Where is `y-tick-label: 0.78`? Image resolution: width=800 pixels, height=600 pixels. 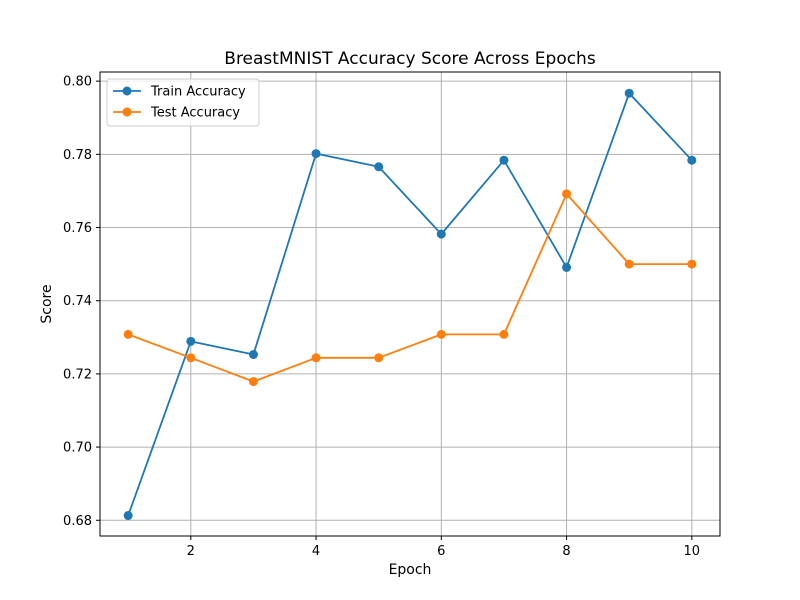 y-tick-label: 0.78 is located at coordinates (77, 155).